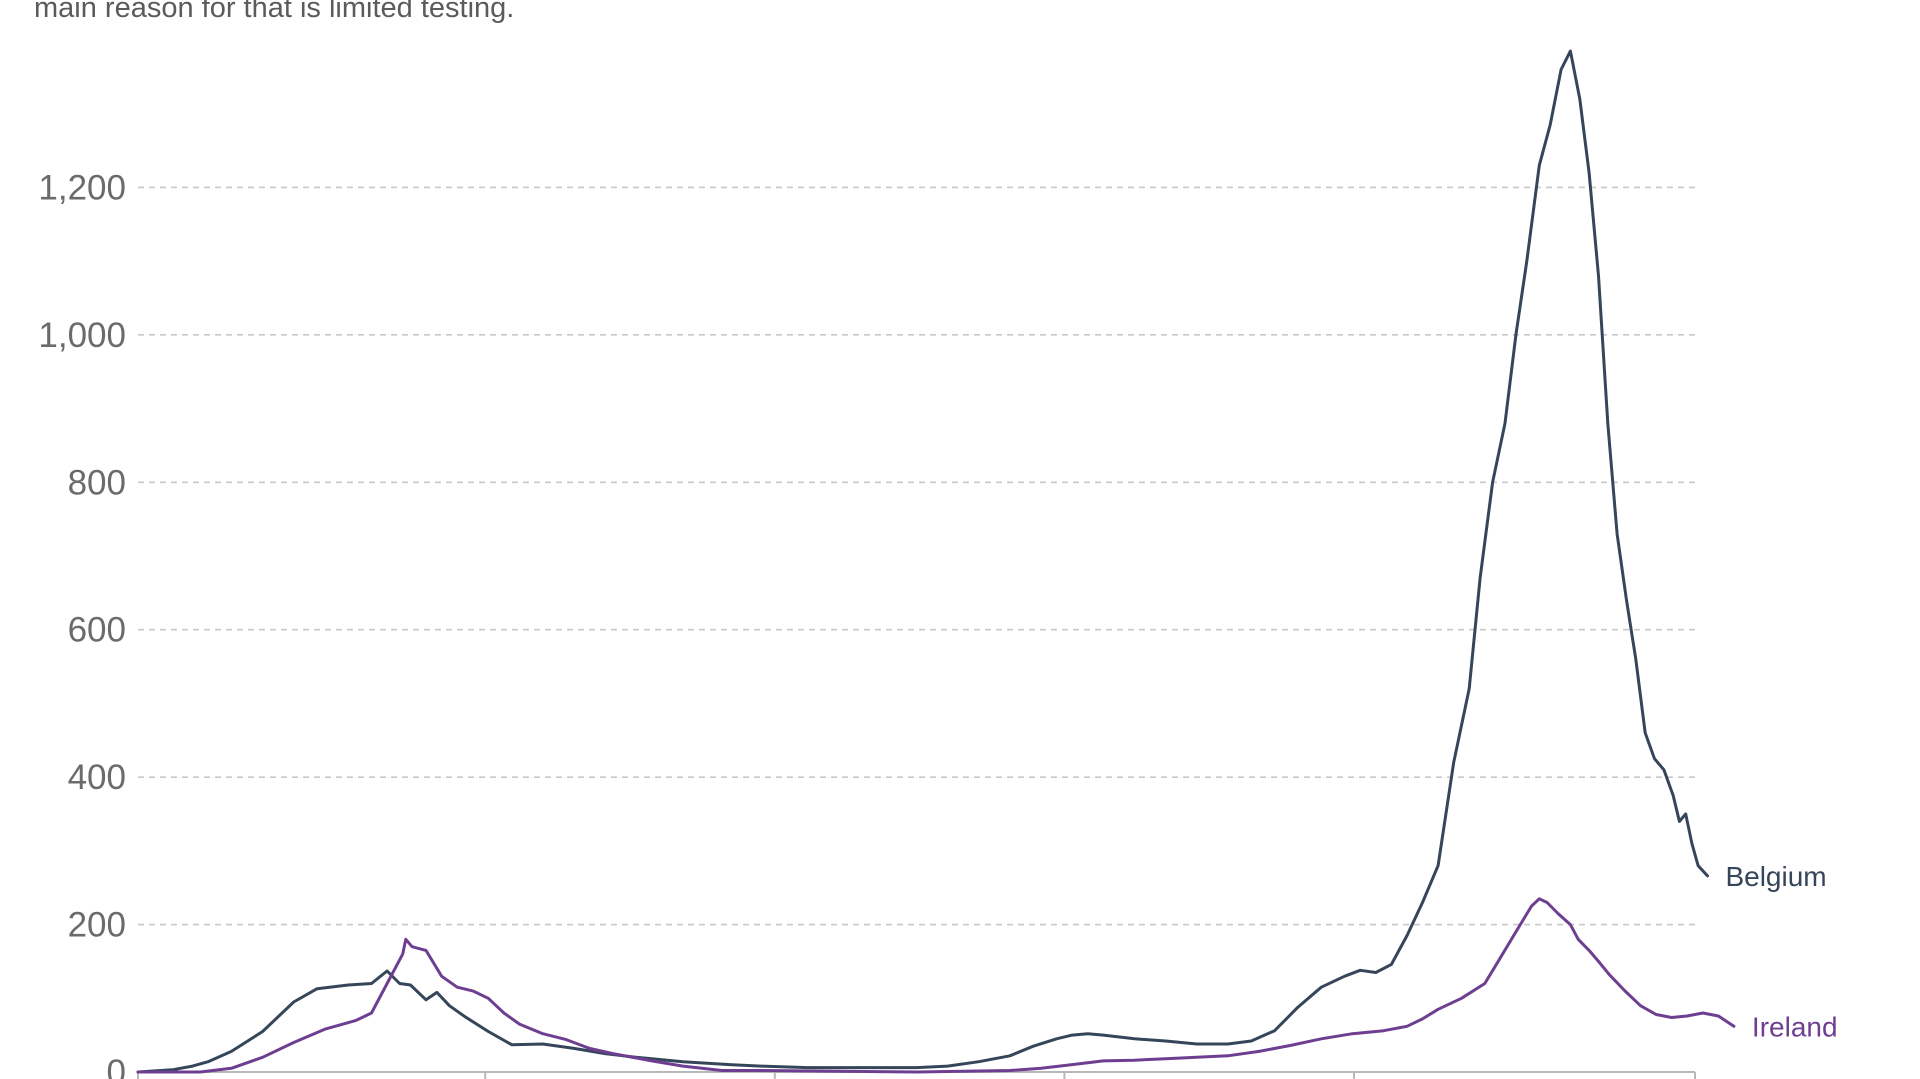  Describe the element at coordinates (97, 482) in the screenshot. I see `y-tick-label: 800` at that location.